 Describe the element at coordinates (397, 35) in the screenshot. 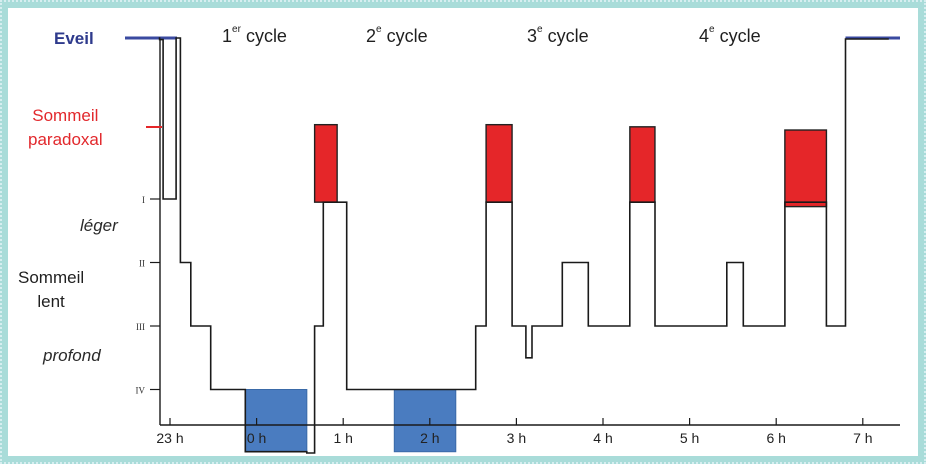

I see `cycle-label-2: 2e cycle` at that location.